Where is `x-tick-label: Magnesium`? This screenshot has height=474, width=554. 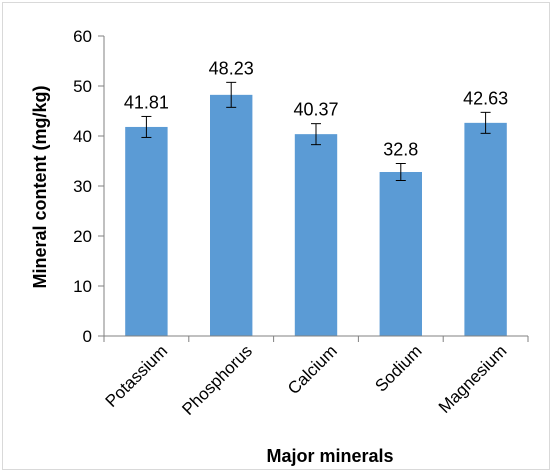
x-tick-label: Magnesium is located at coordinates (473, 379).